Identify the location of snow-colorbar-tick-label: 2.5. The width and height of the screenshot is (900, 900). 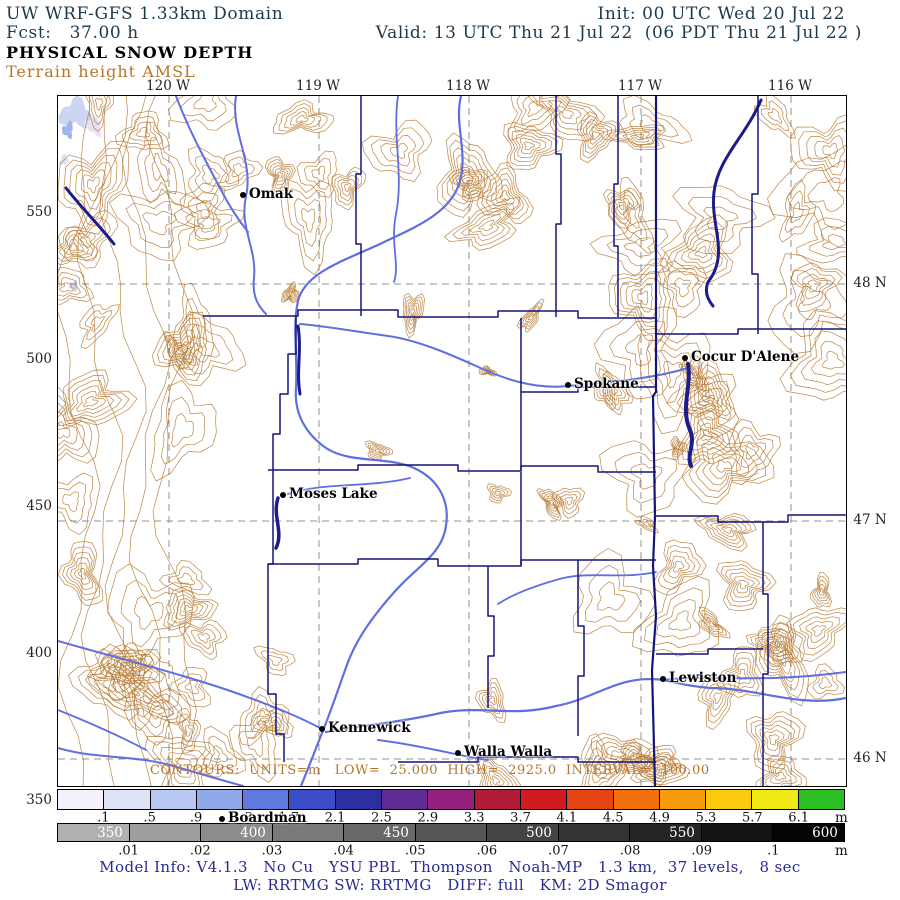
(381, 818).